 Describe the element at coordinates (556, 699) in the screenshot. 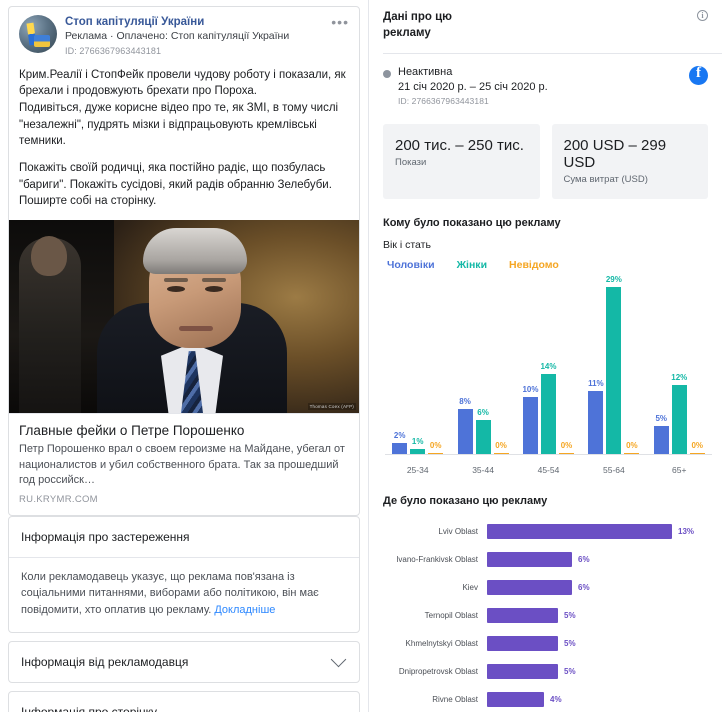

I see `location-value: 4%` at that location.